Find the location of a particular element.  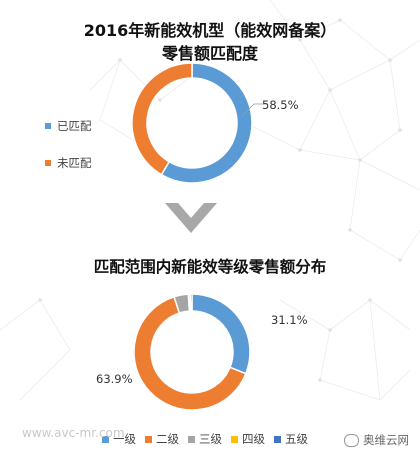

legend-item-grade3: 三级 is located at coordinates (205, 439).